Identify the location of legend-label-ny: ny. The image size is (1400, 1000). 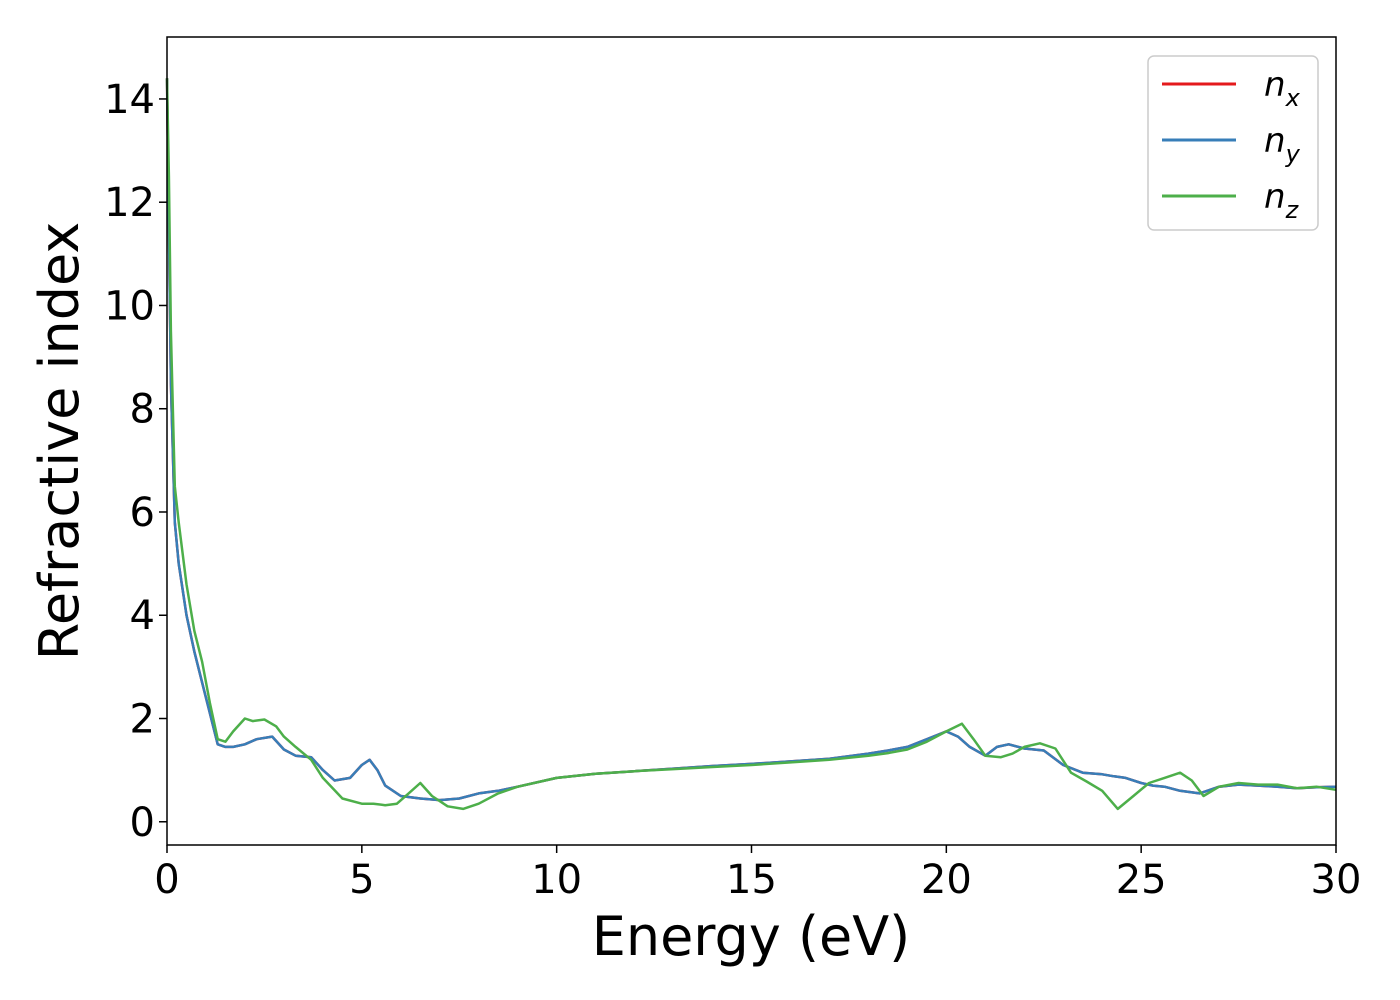
(1282, 144).